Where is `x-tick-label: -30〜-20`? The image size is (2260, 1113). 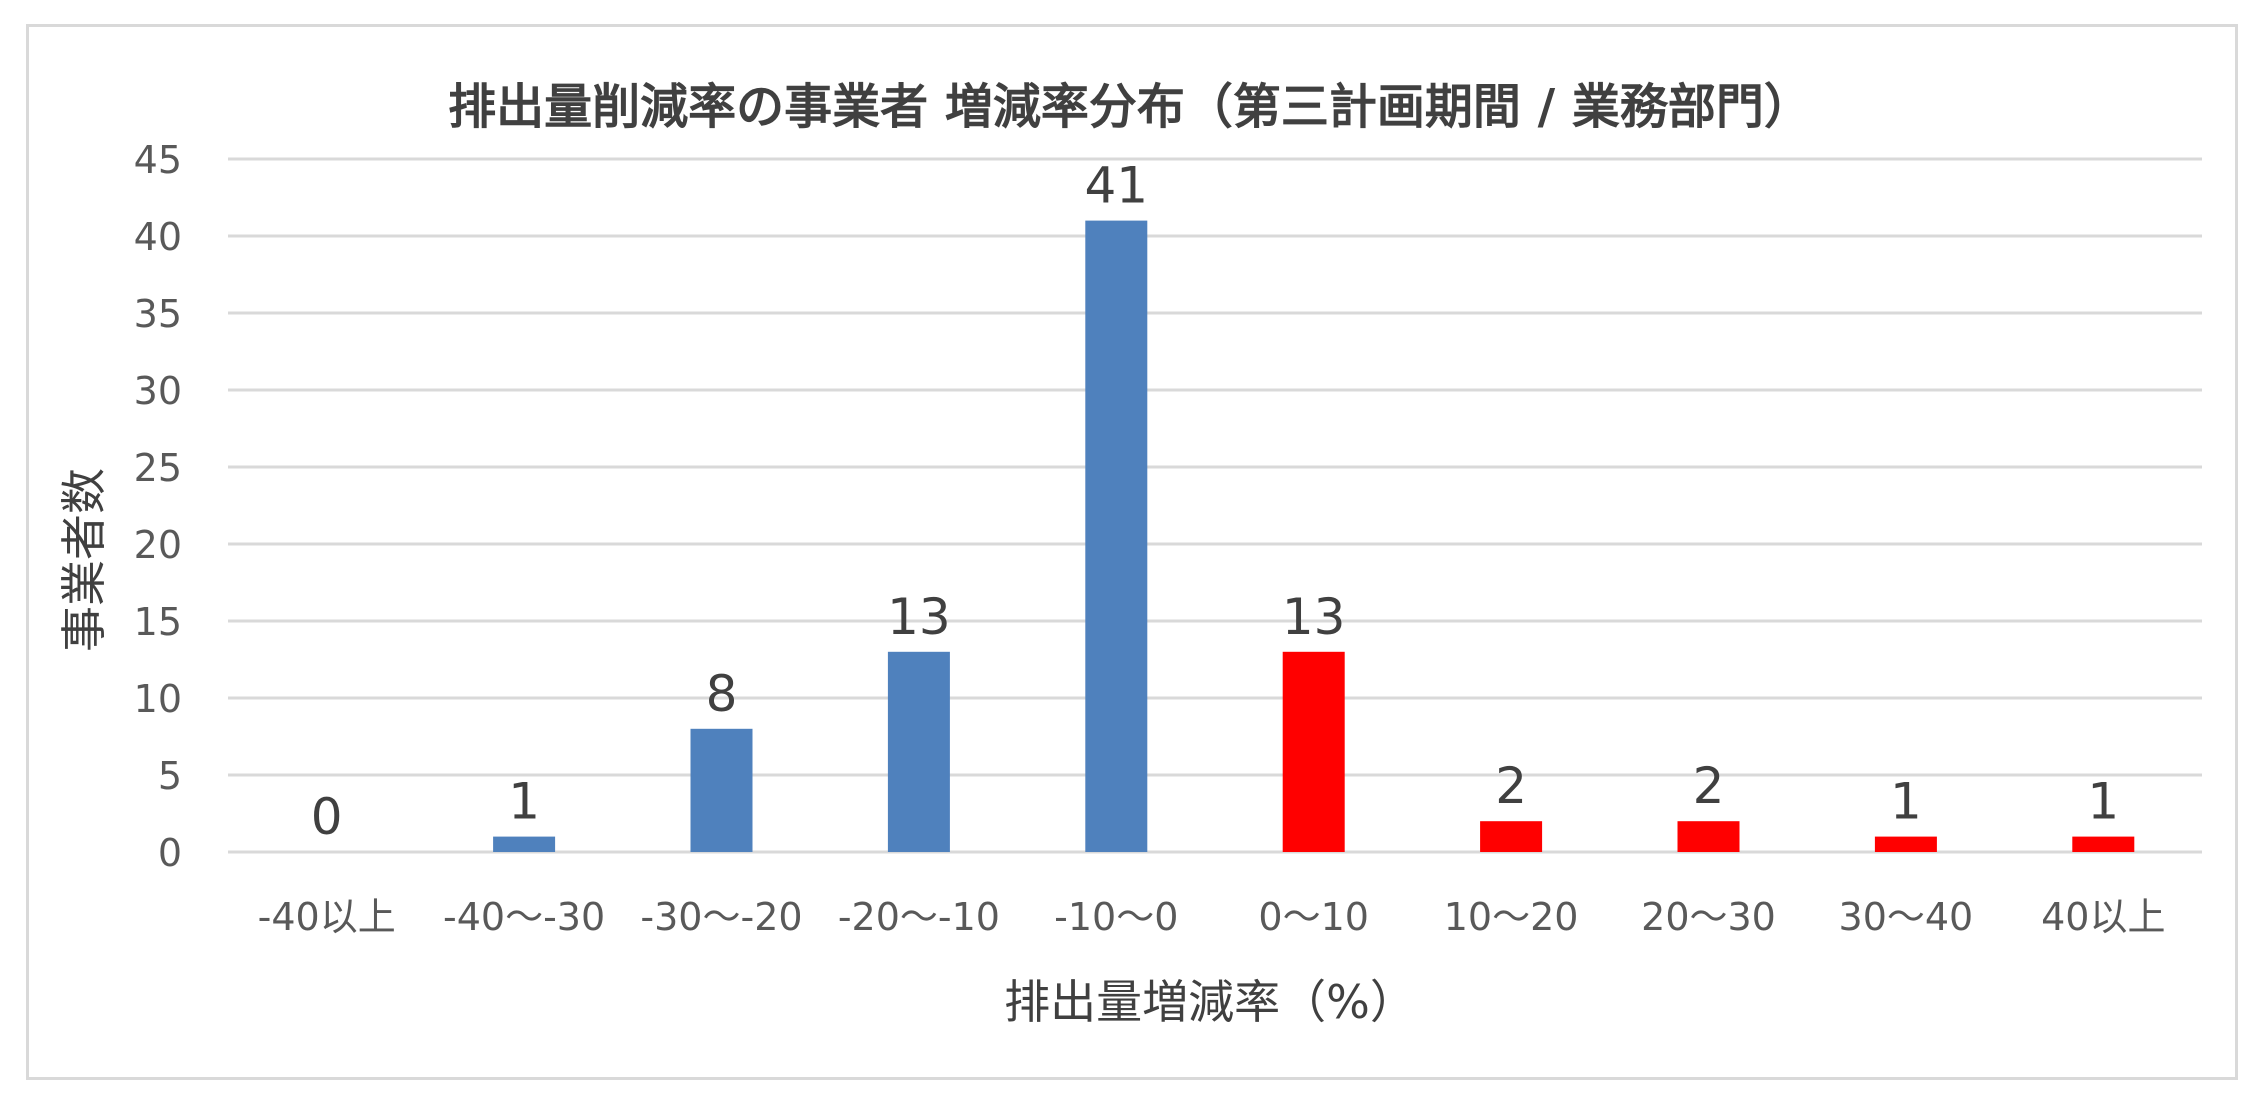 x-tick-label: -30〜-20 is located at coordinates (721, 917).